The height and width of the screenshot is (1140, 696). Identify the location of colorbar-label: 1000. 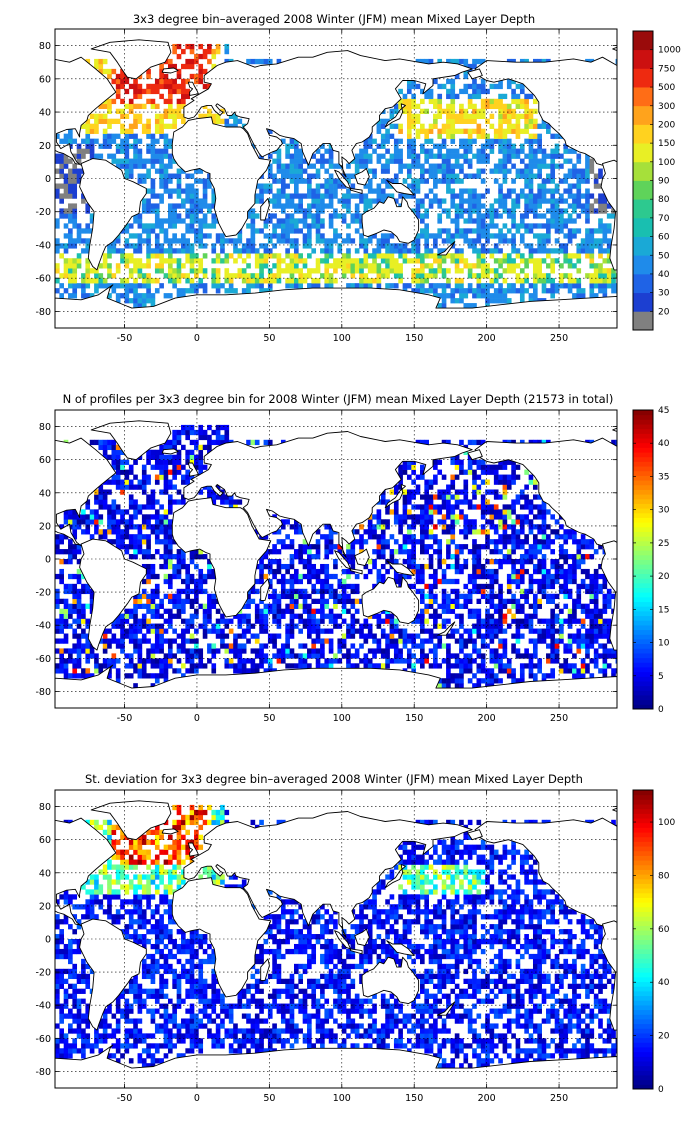
(669, 51).